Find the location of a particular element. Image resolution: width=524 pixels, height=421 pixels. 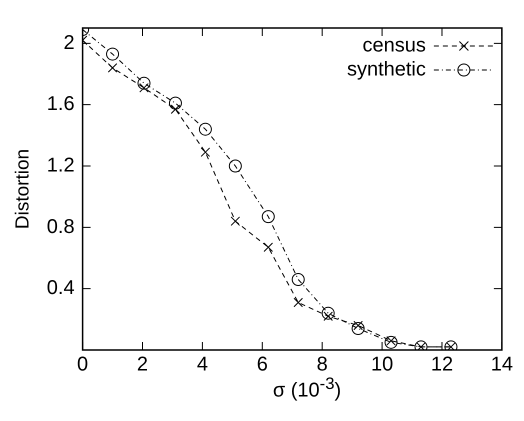

y-tick-label: 1.2 is located at coordinates (60, 165).